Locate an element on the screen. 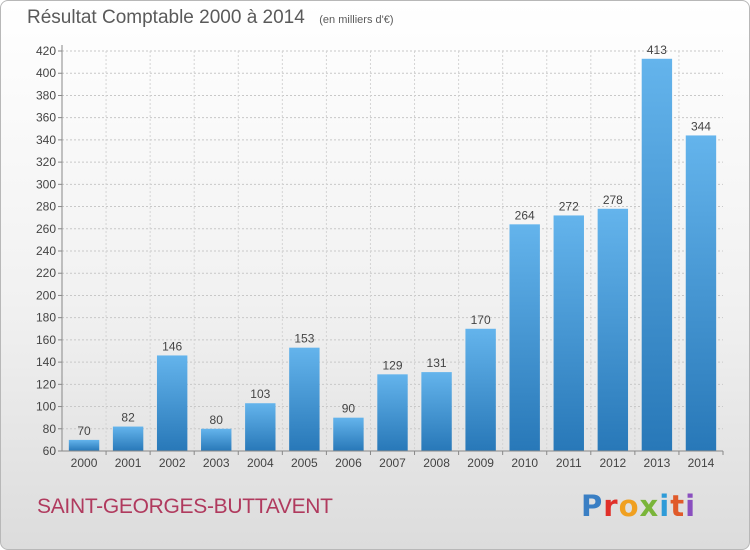 The height and width of the screenshot is (550, 750). bar-2009 is located at coordinates (480, 389).